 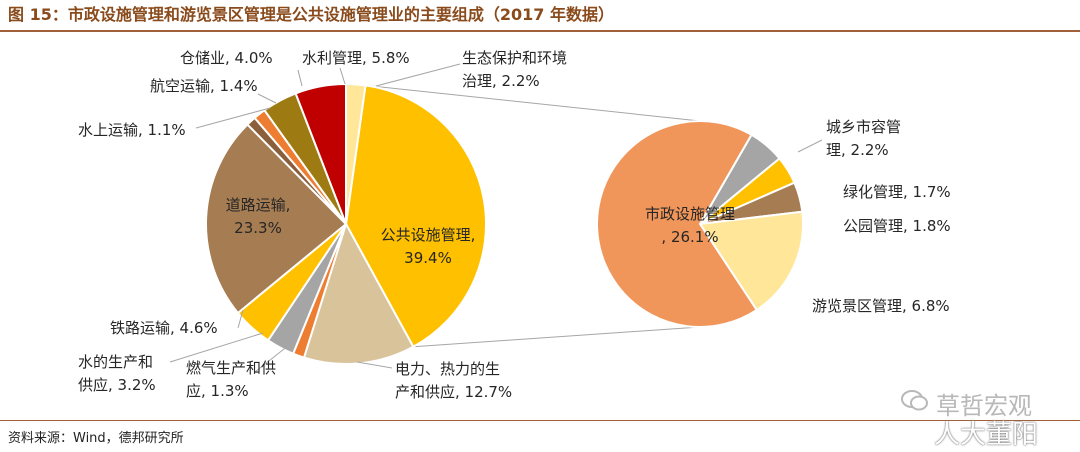 I want to click on label-line: 仓储业, 4.0%, so click(x=226, y=58).